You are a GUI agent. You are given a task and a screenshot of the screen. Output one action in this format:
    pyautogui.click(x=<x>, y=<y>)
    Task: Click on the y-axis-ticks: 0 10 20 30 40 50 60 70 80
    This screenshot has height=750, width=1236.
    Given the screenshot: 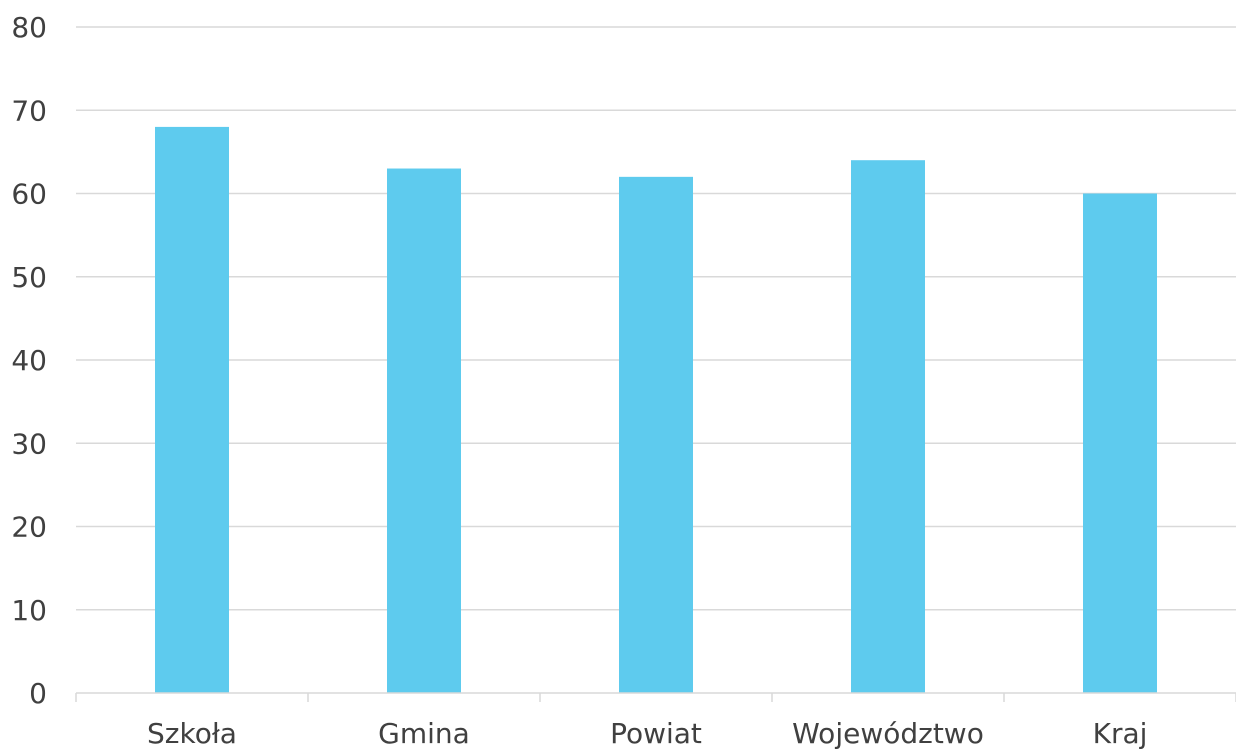 What is the action you would take?
    pyautogui.click(x=29, y=360)
    